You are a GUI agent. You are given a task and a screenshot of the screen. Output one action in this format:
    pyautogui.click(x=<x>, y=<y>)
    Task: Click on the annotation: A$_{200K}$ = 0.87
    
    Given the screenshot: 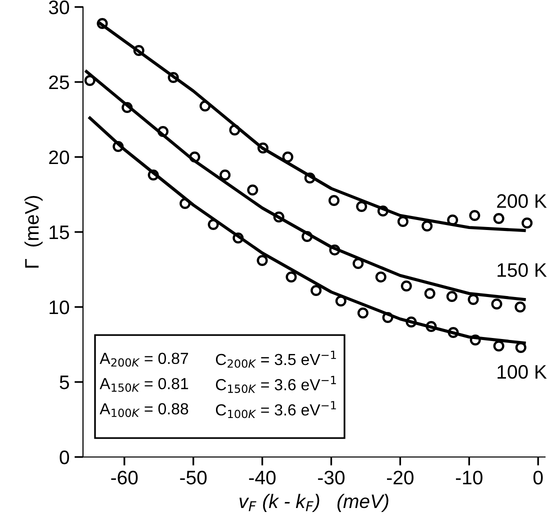 What is the action you would take?
    pyautogui.click(x=144, y=359)
    